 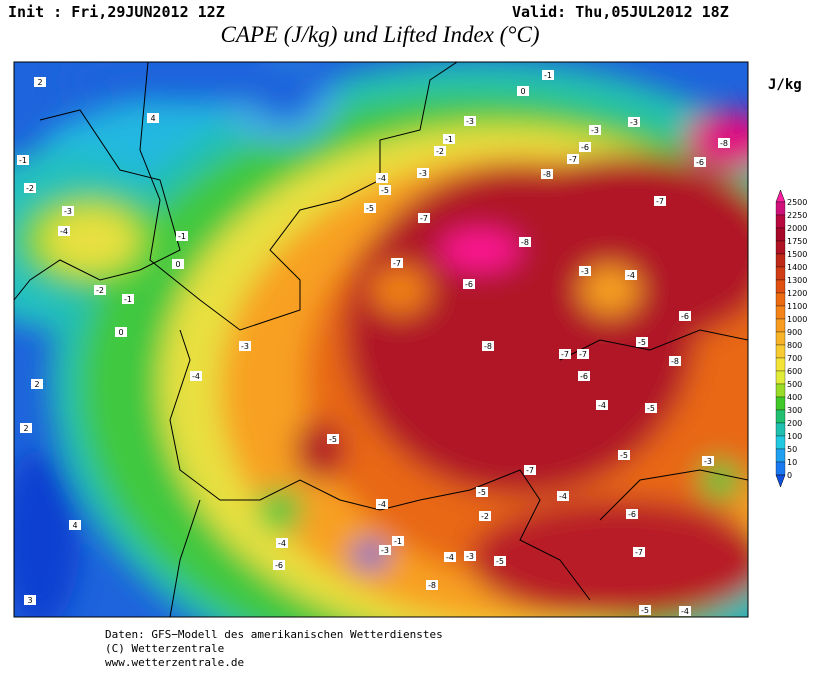 What do you see at coordinates (794, 358) in the screenshot?
I see `legend-label: 700` at bounding box center [794, 358].